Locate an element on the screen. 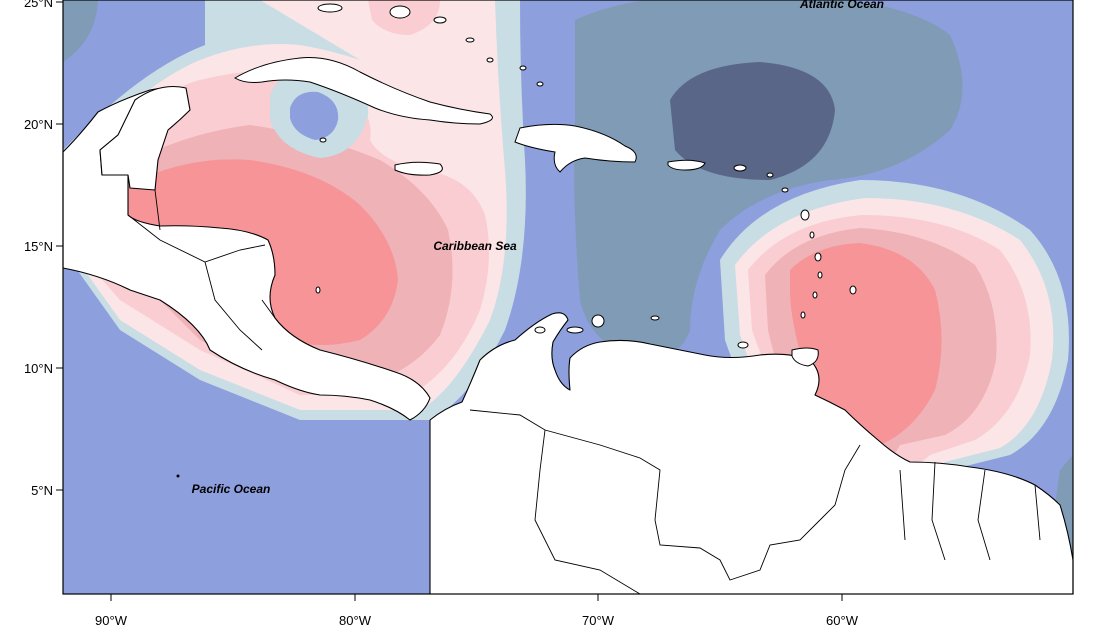  pacific-label: Pacific Ocean is located at coordinates (231, 489).